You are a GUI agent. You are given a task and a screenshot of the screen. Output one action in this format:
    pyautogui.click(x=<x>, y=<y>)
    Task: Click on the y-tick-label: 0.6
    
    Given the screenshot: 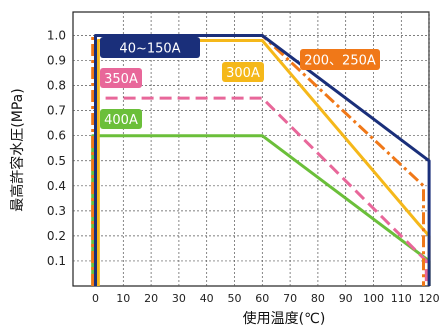 What is the action you would take?
    pyautogui.click(x=56, y=136)
    